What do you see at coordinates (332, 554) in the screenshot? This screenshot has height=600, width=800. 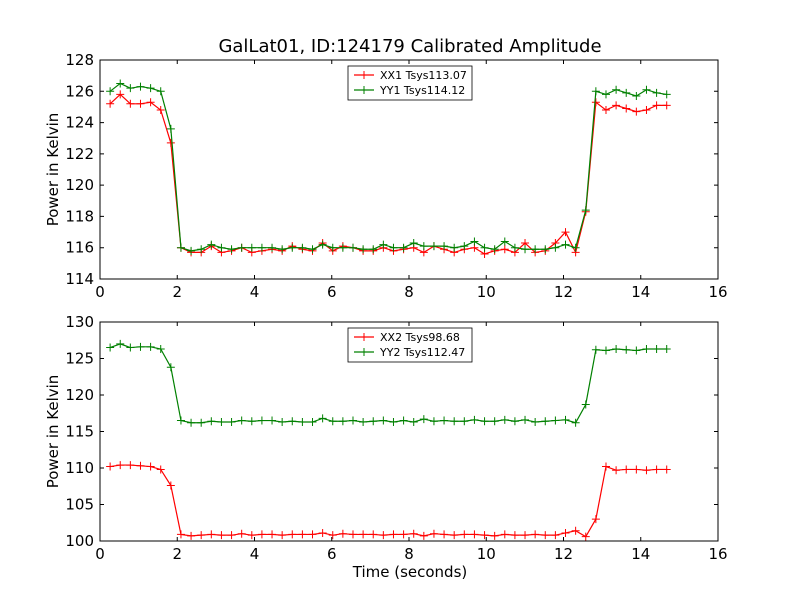 I see `x-tick-label: 6` at bounding box center [332, 554].